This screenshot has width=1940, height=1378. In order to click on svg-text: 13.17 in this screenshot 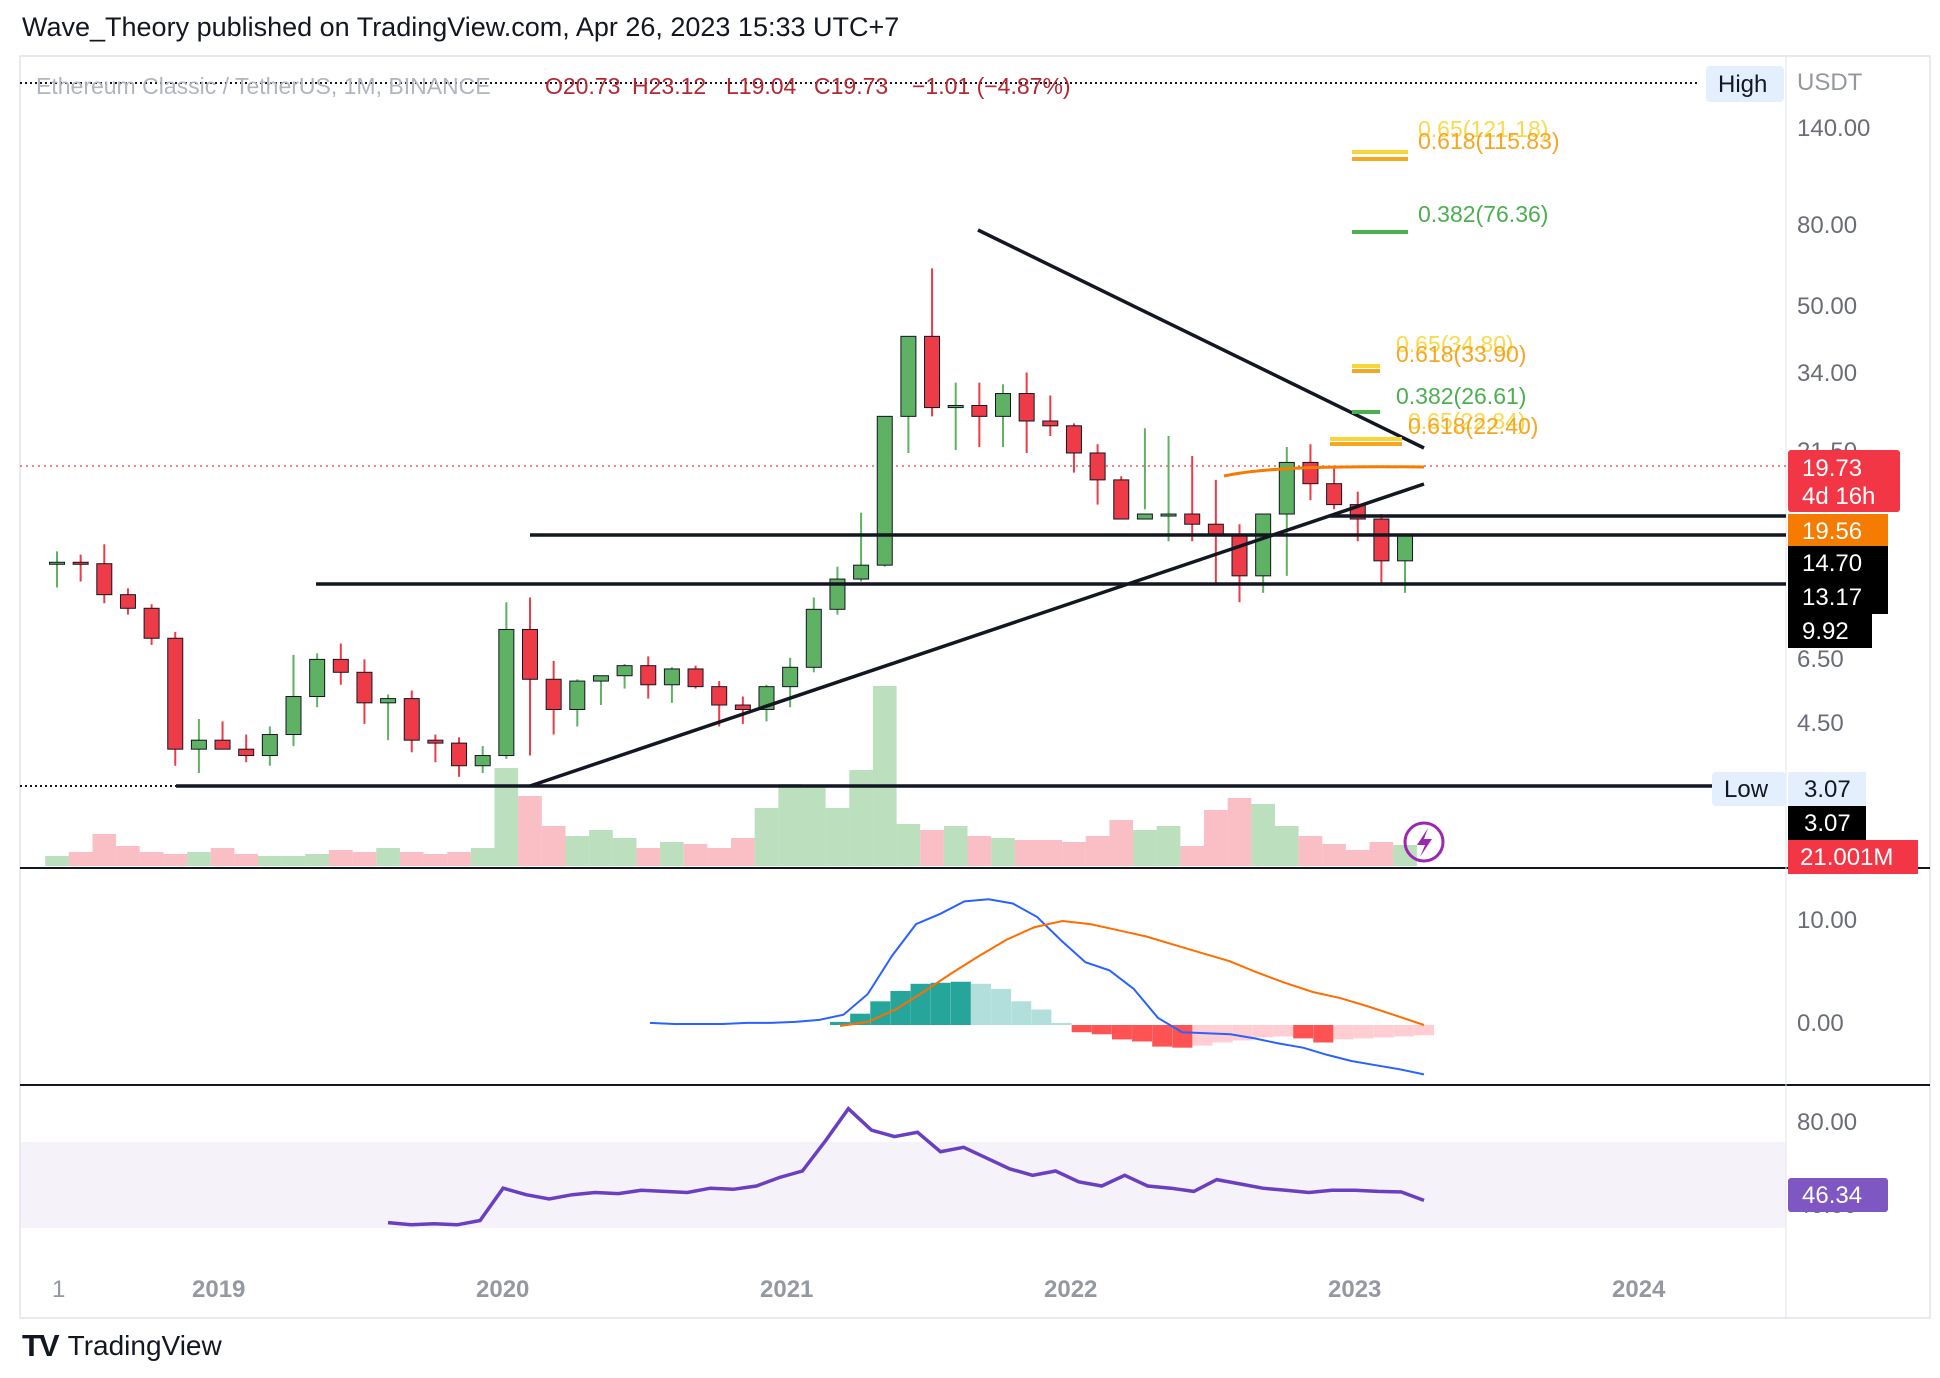, I will do `click(1832, 597)`.